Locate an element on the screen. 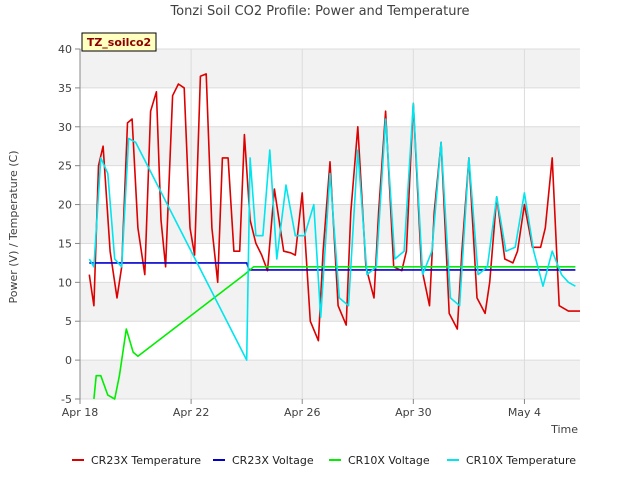 The height and width of the screenshot is (480, 640). station-badge: TZ_soilco2 is located at coordinates (119, 42).